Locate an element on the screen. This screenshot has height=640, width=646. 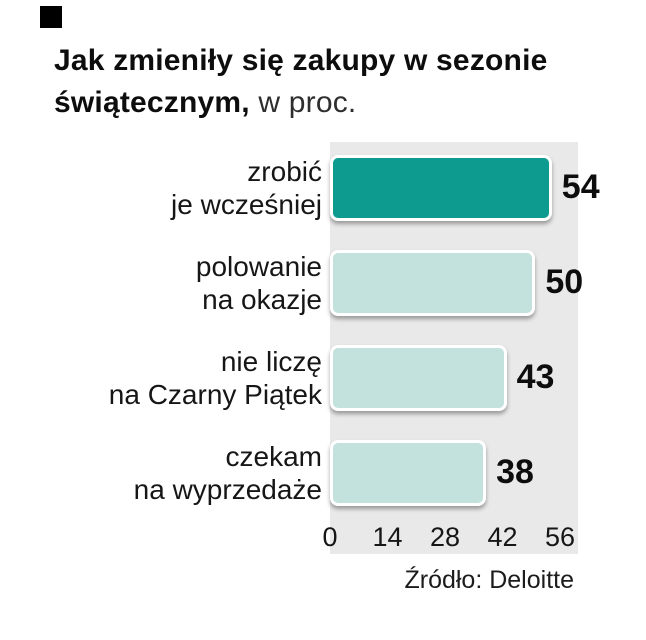
bar-area: 54 is located at coordinates (465, 187).